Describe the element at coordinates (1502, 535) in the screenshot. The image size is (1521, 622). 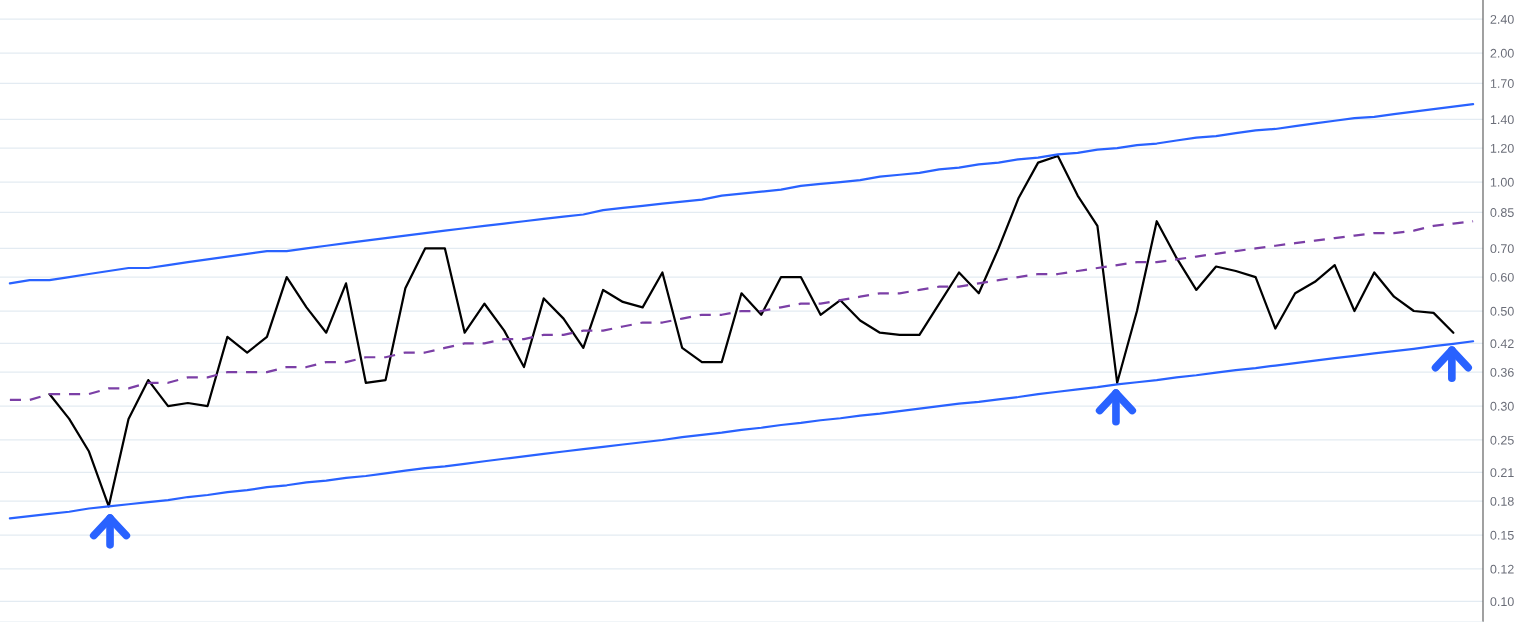
I see `y-tick-label: 0.15` at that location.